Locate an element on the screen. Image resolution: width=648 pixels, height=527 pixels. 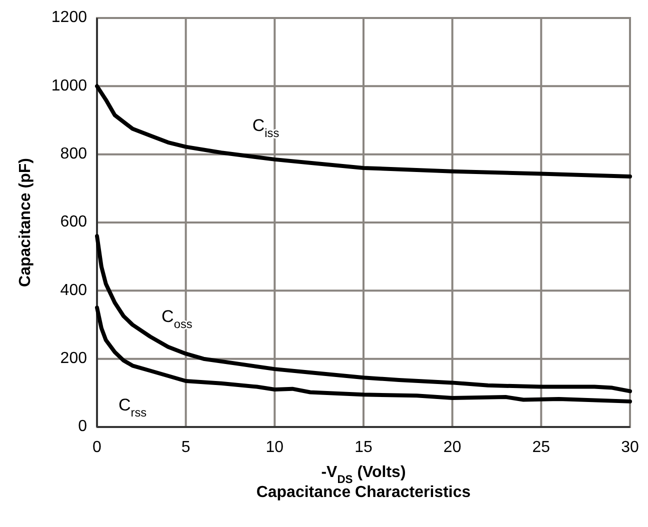
y-tick-label: 200 is located at coordinates (74, 359).